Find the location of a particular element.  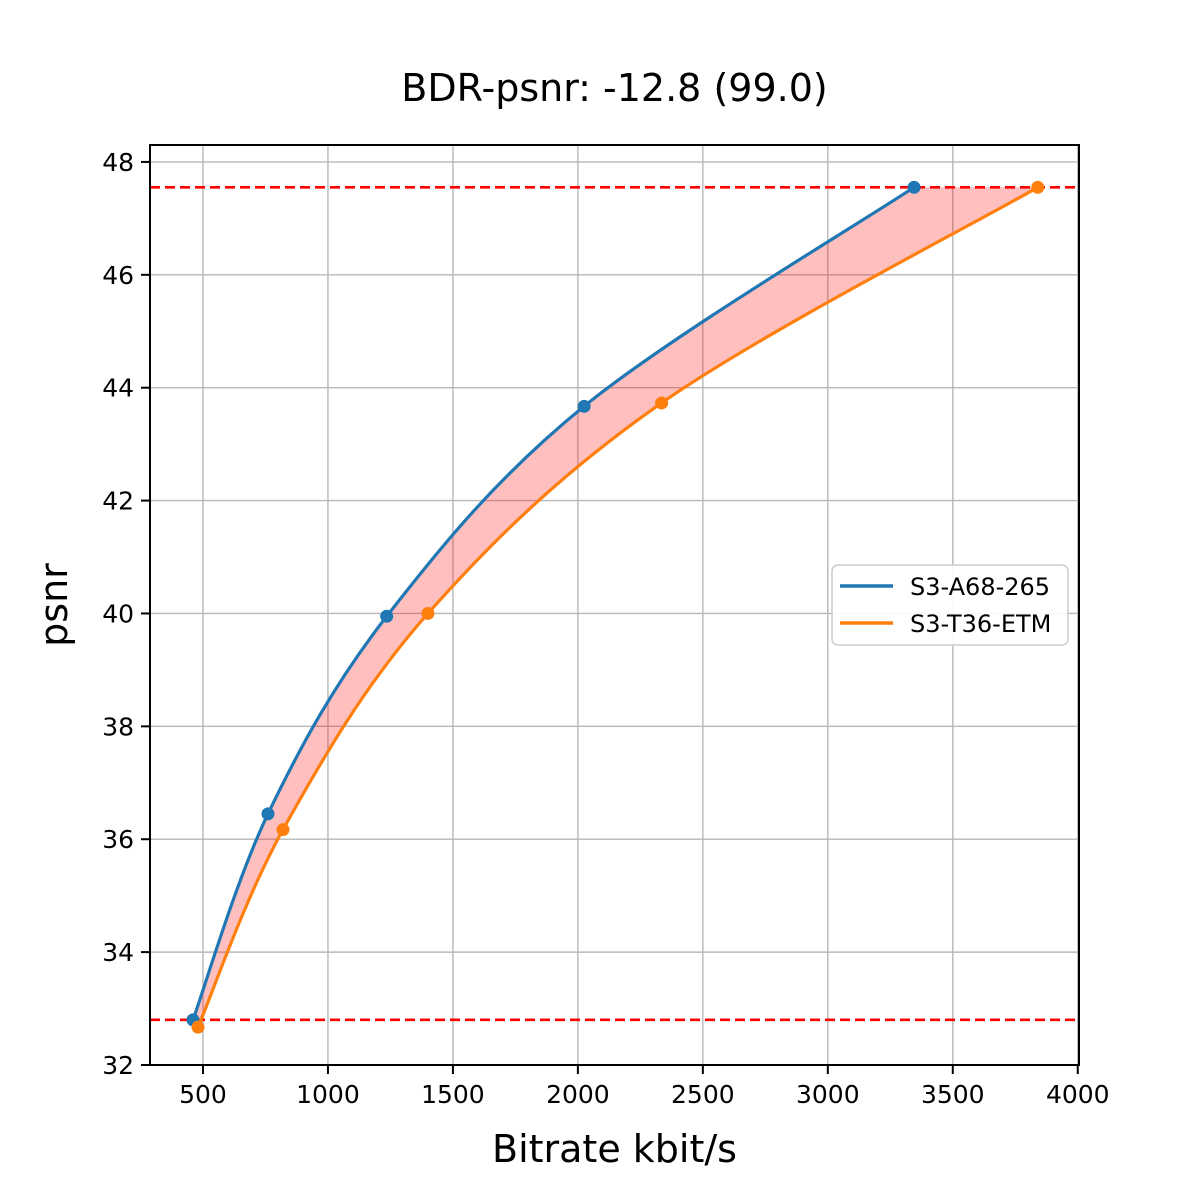

x-tick-label-500: 500 is located at coordinates (203, 1094).